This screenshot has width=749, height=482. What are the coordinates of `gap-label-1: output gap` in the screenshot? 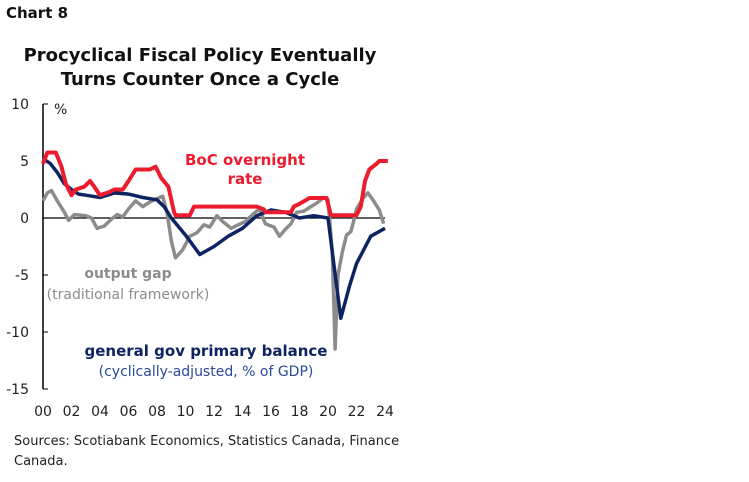 It's located at (127, 274).